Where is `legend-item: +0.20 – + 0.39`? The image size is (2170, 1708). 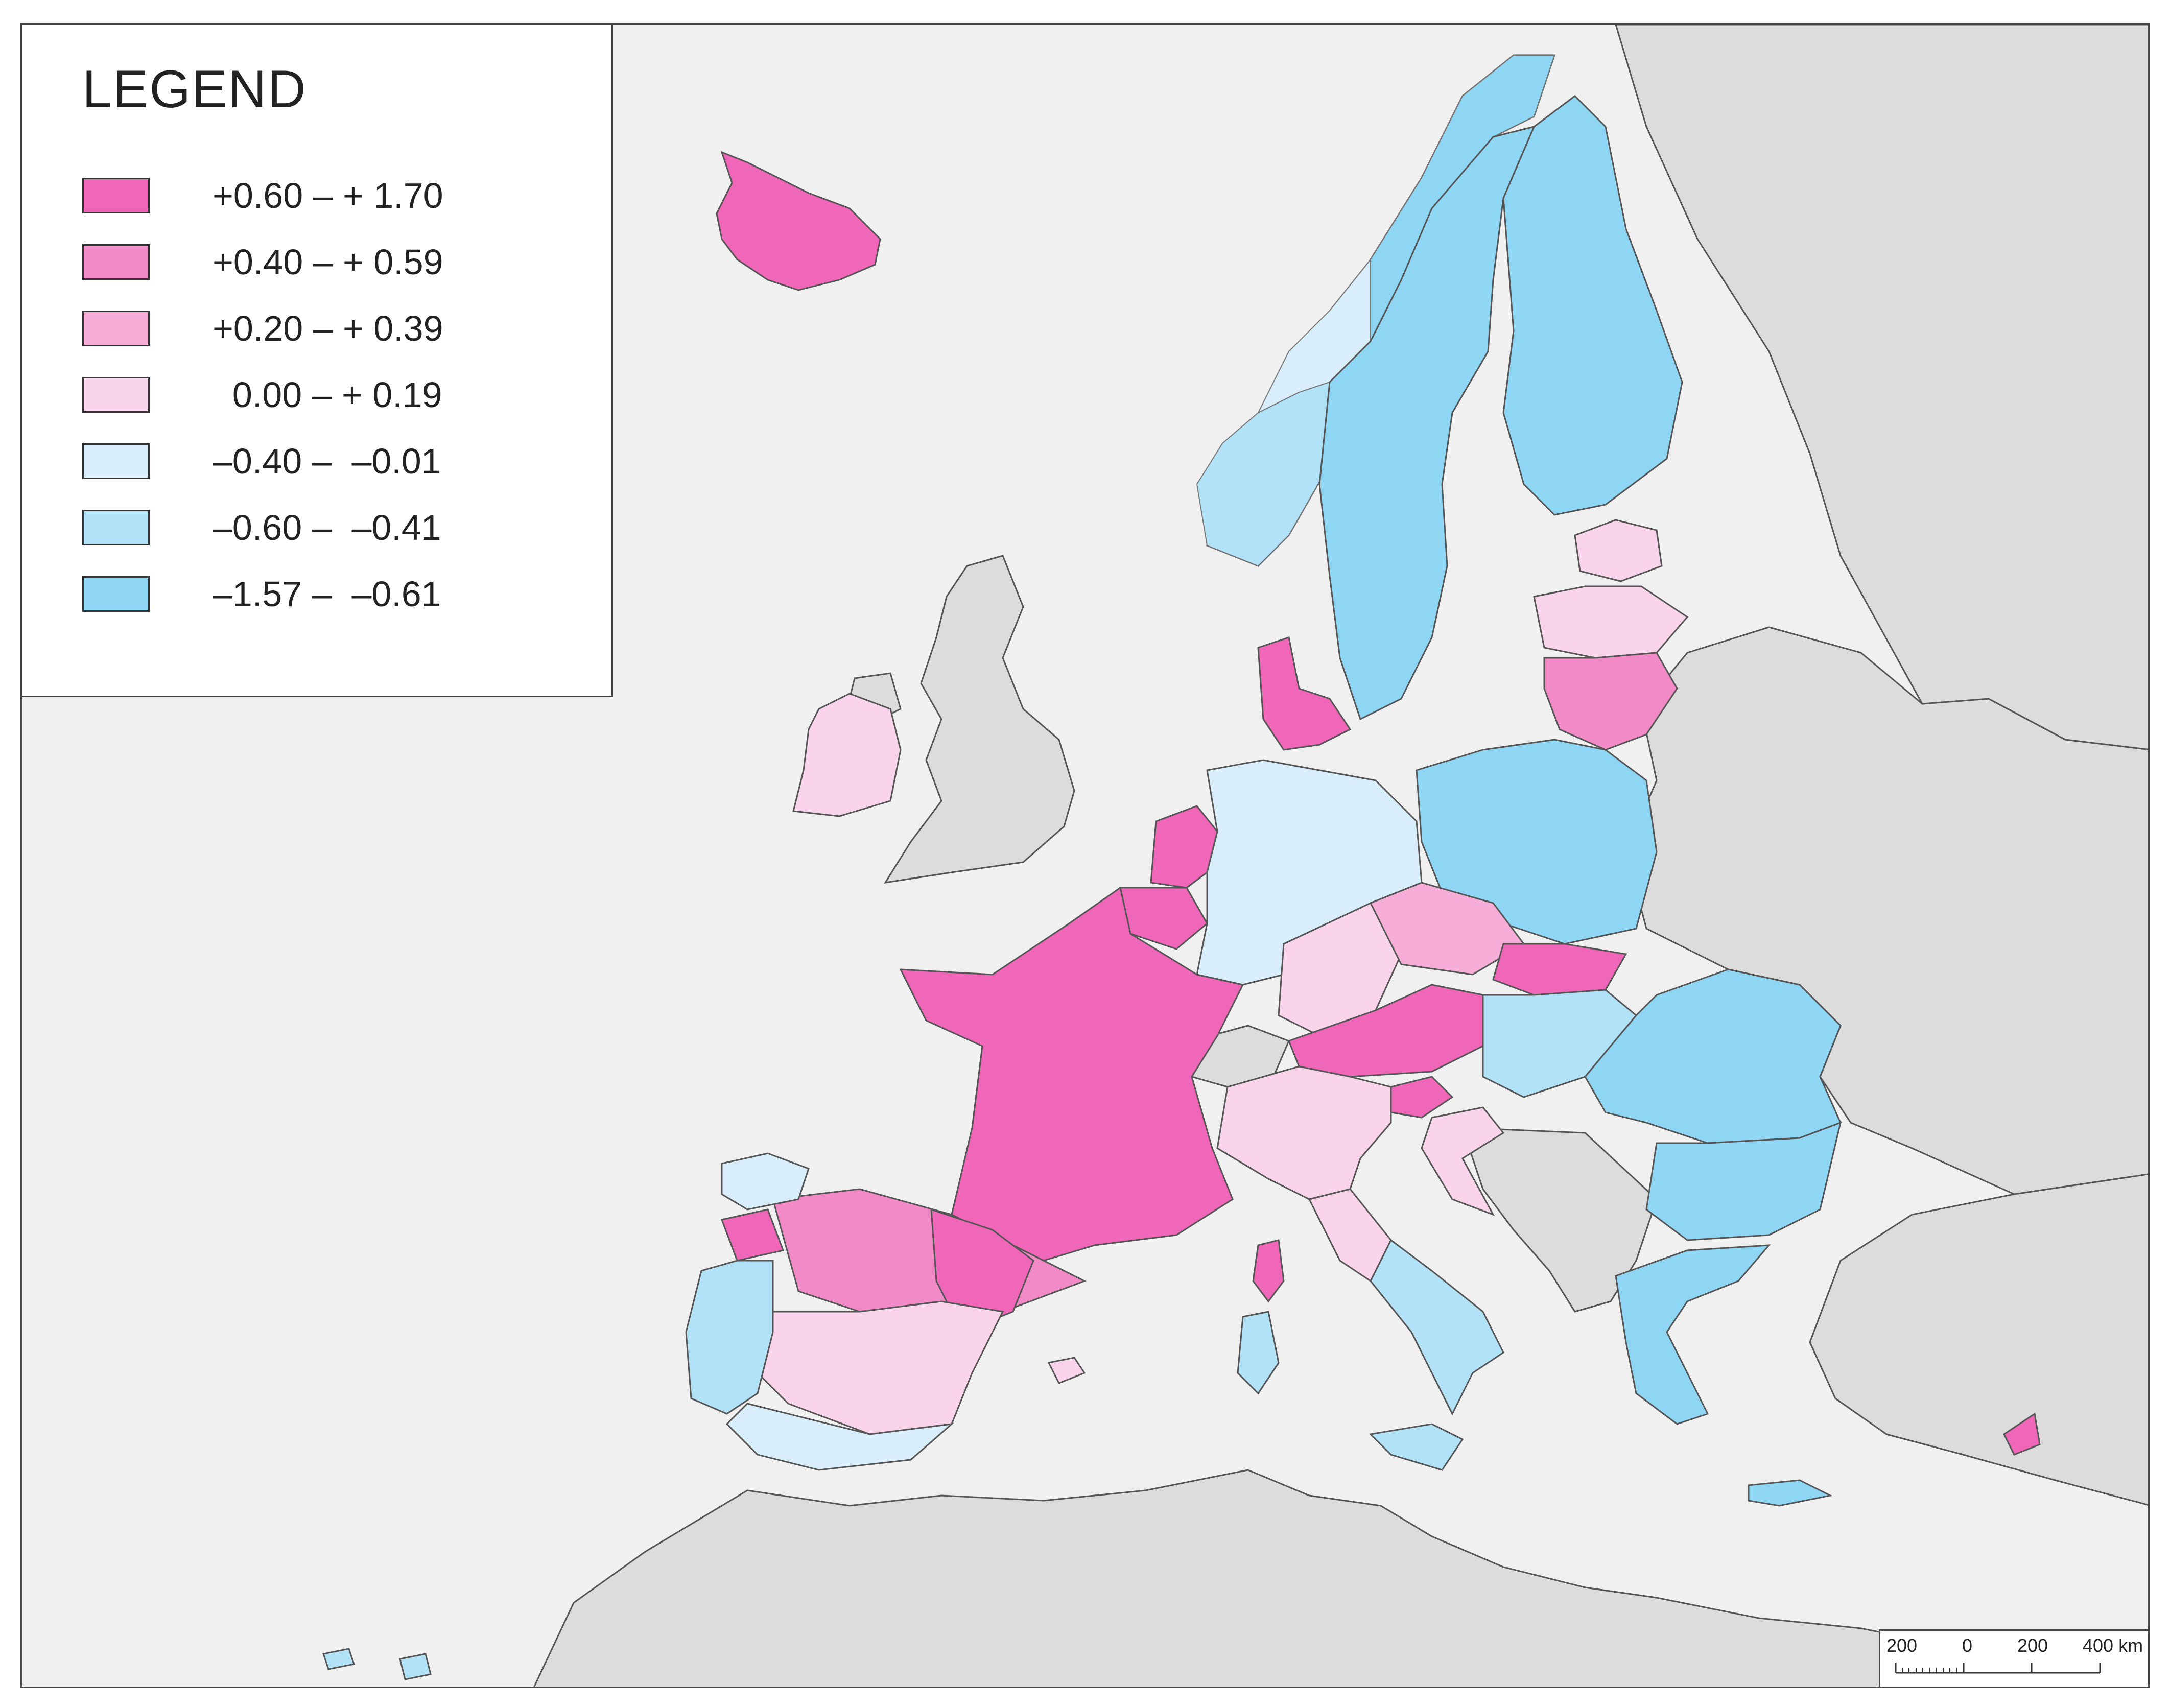 legend-item: +0.20 – + 0.39 is located at coordinates (337, 328).